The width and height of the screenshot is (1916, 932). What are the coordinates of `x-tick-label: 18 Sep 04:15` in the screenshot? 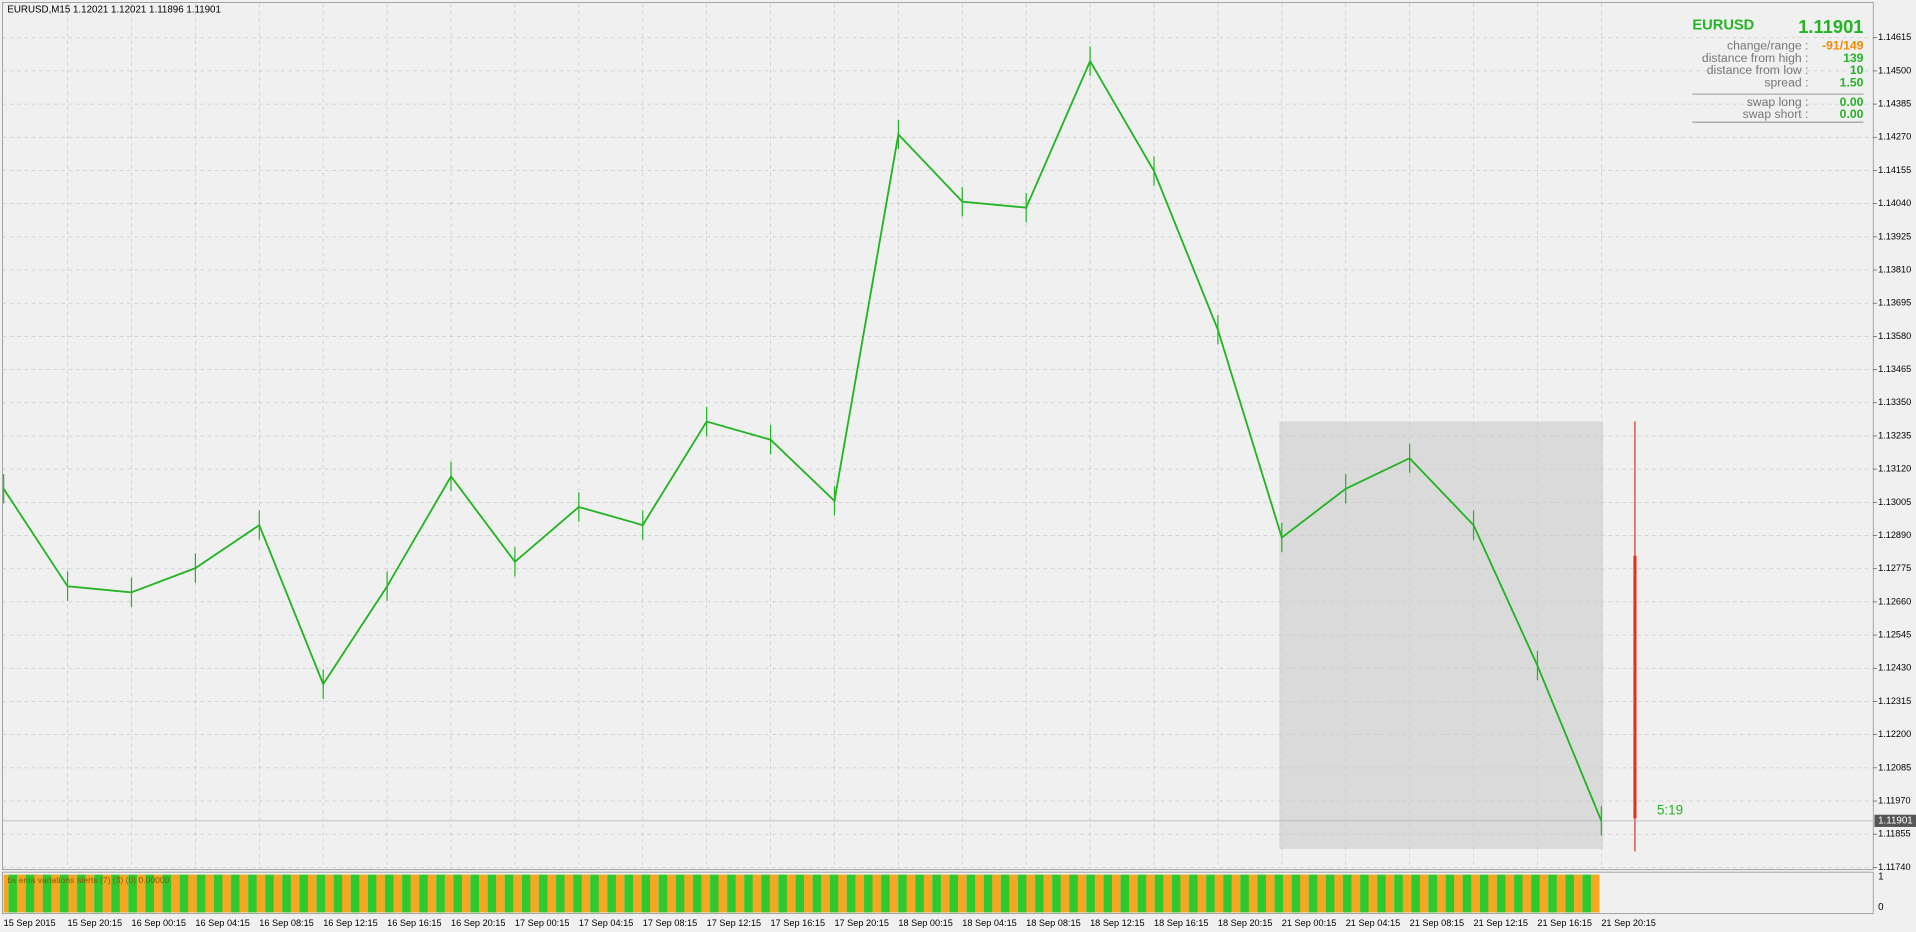 It's located at (989, 923).